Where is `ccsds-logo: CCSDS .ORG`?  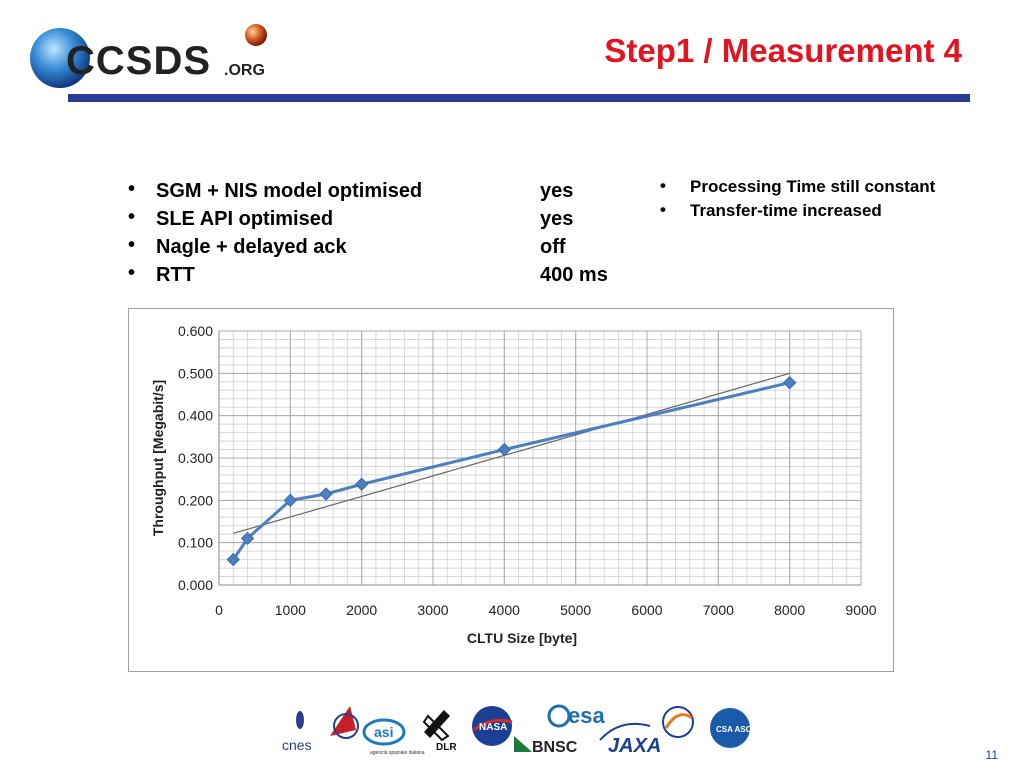
ccsds-logo: CCSDS .ORG is located at coordinates (163, 57).